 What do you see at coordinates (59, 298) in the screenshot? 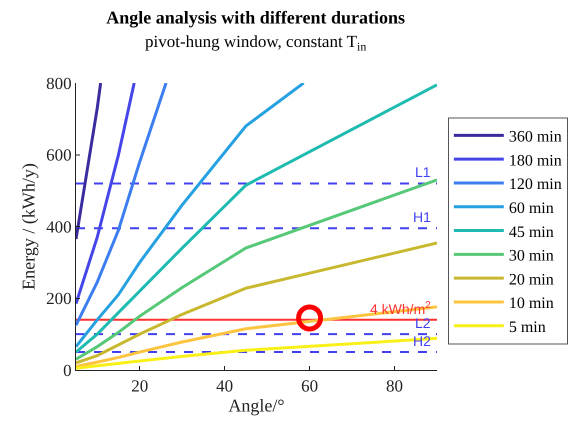
I see `y-tick-label: 200` at bounding box center [59, 298].